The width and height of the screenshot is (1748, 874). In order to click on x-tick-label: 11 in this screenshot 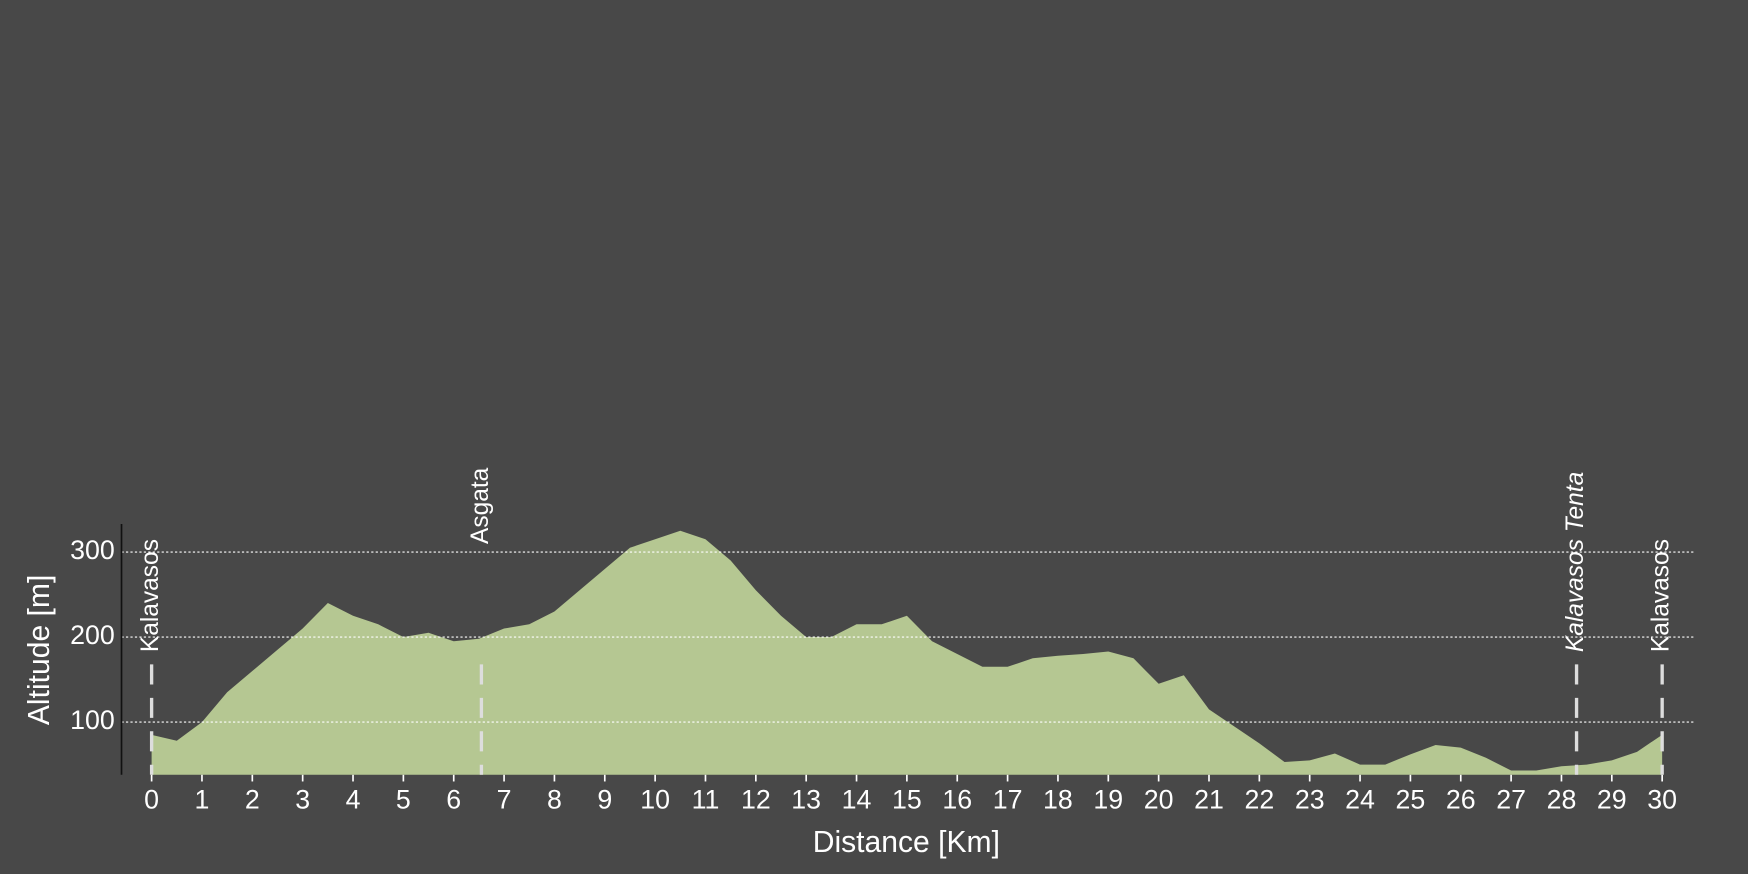, I will do `click(706, 800)`.